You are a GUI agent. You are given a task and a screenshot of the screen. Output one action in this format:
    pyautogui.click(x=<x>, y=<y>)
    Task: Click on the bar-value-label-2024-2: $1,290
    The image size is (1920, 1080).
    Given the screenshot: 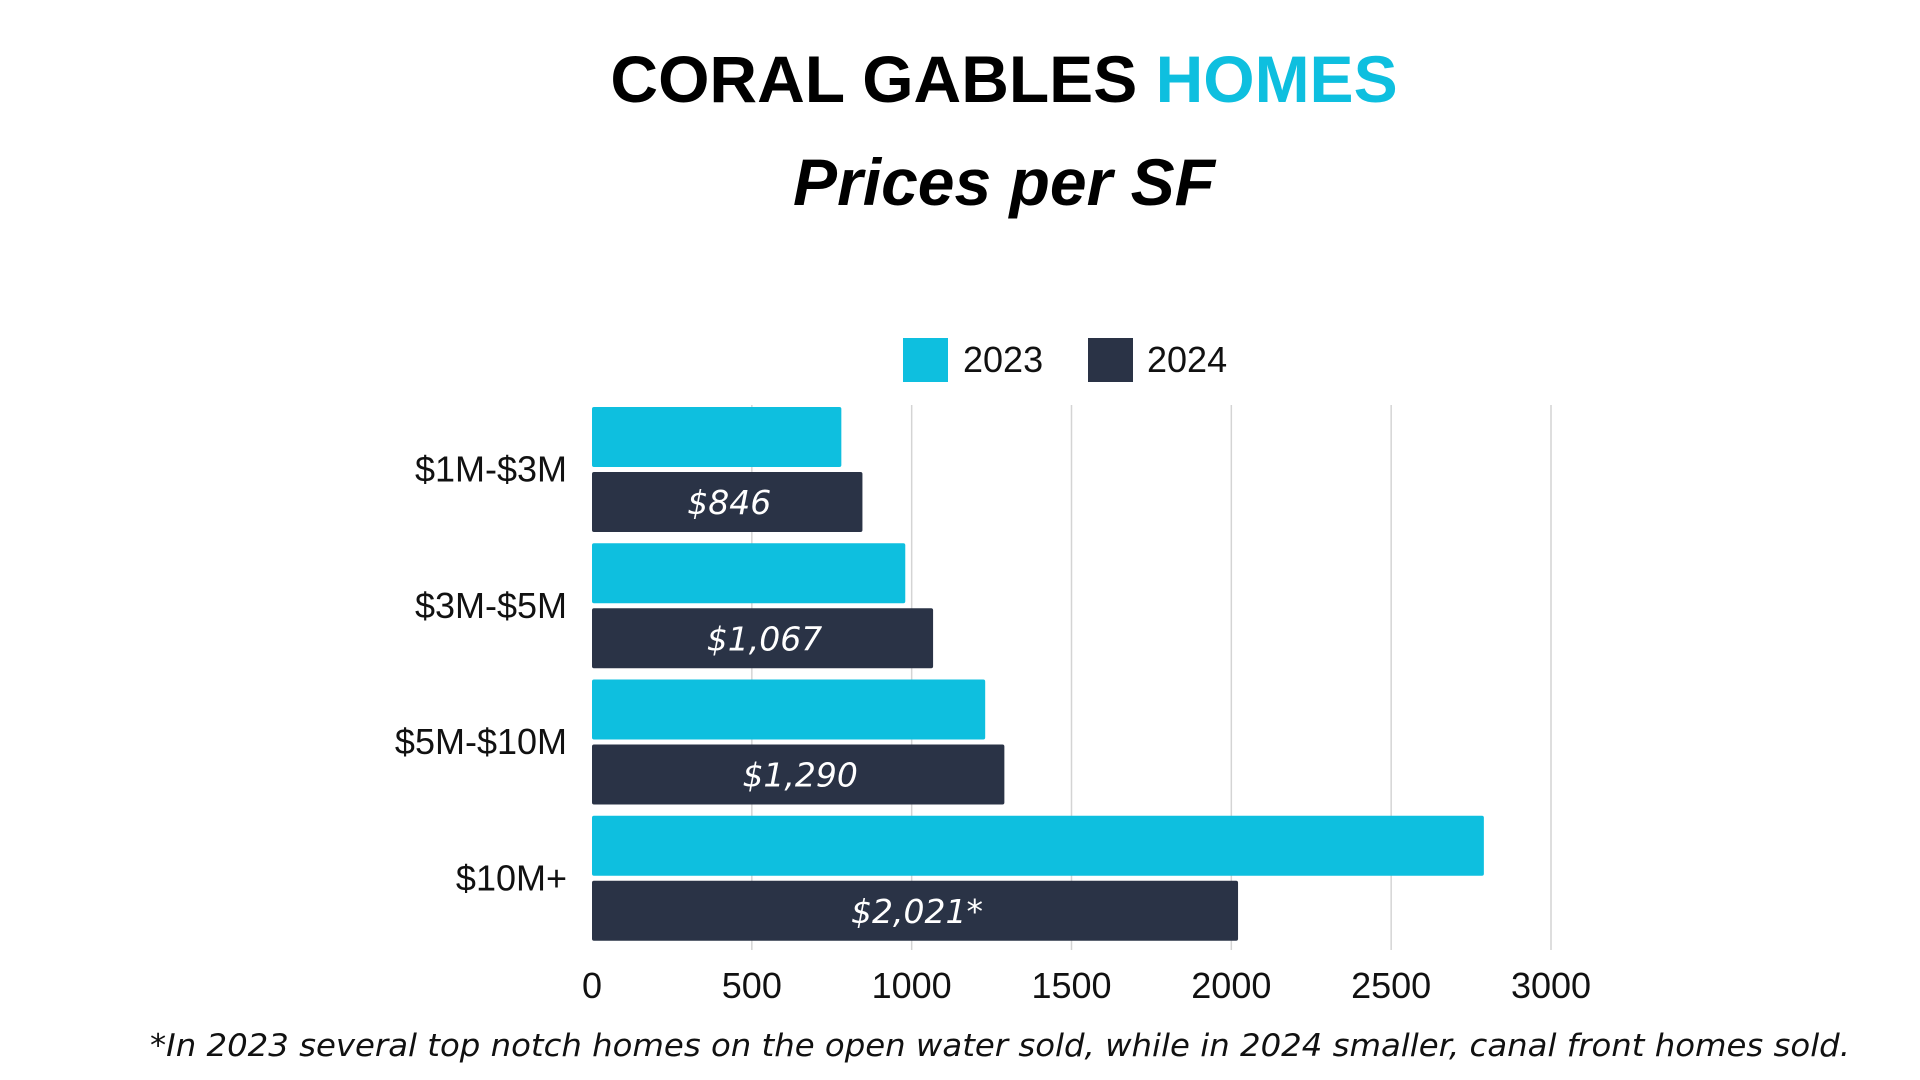 What is the action you would take?
    pyautogui.click(x=799, y=775)
    